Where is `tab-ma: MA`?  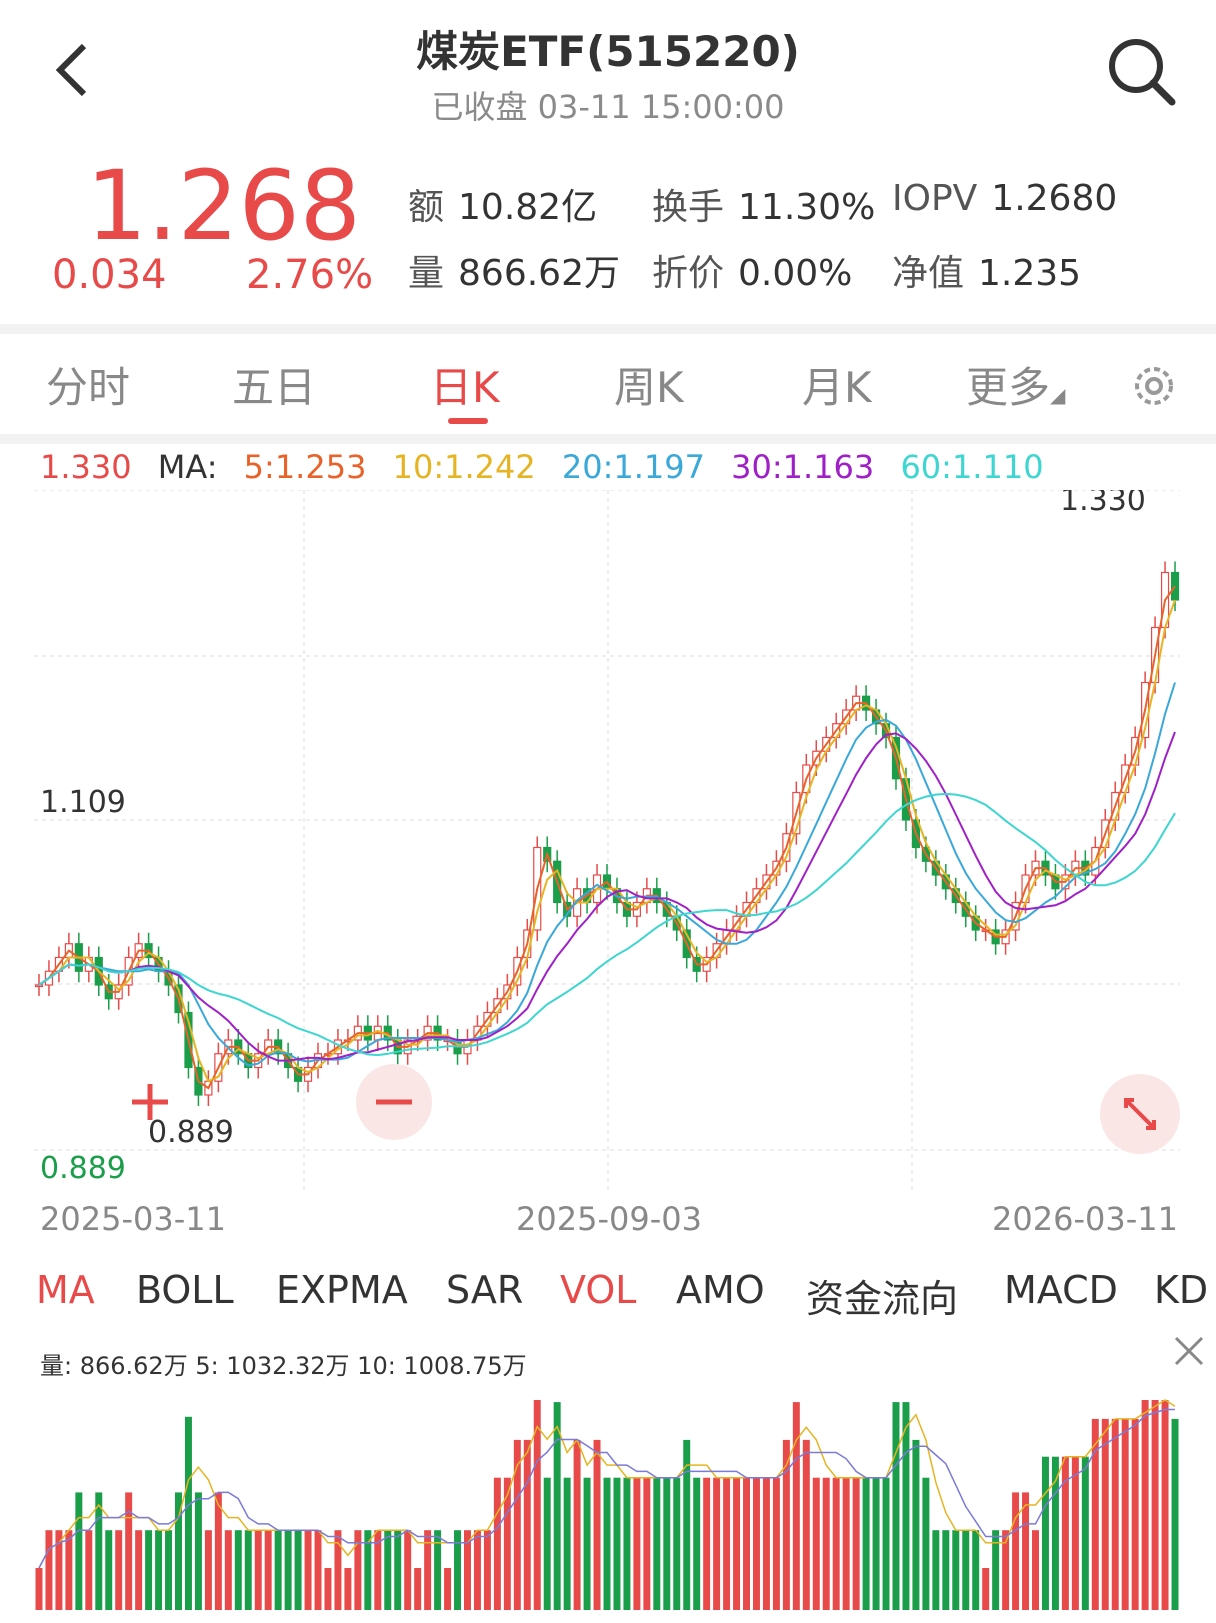
tab-ma: MA is located at coordinates (65, 1290).